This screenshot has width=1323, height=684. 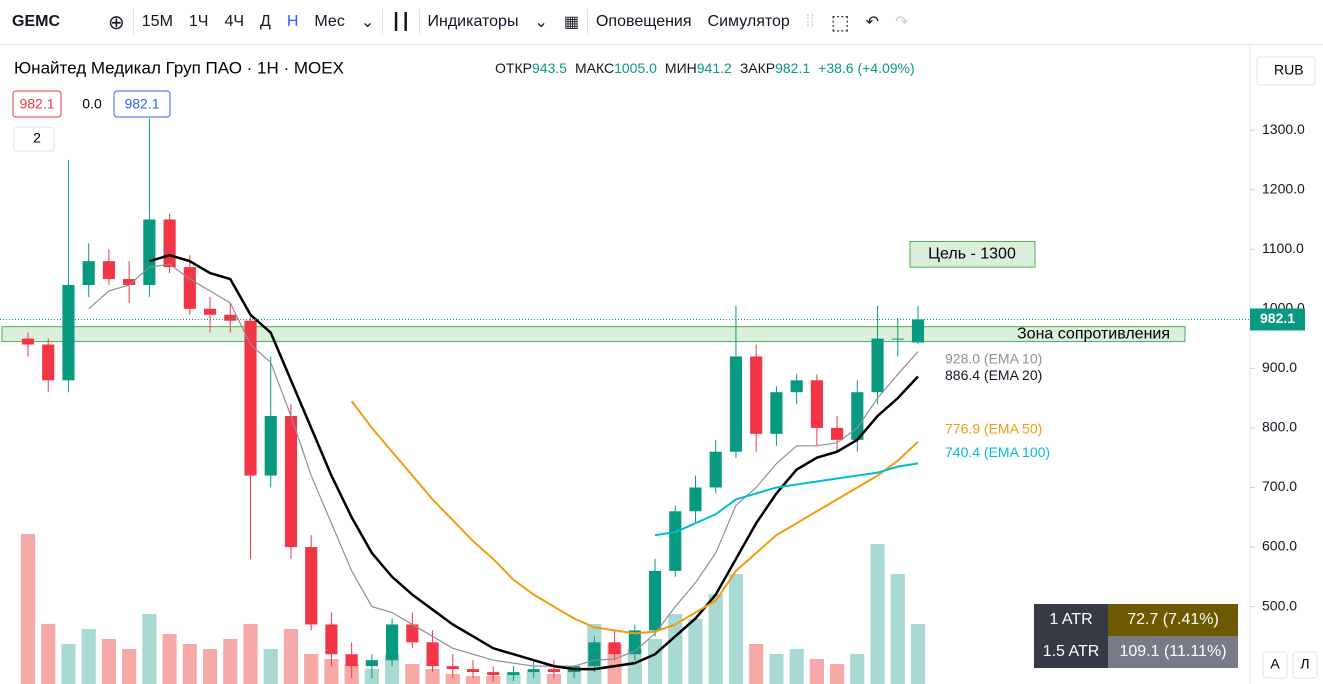 I want to click on legend-title: Юнайтед Медикал Груп ПАО · 1Н · MOEX, so click(x=179, y=67).